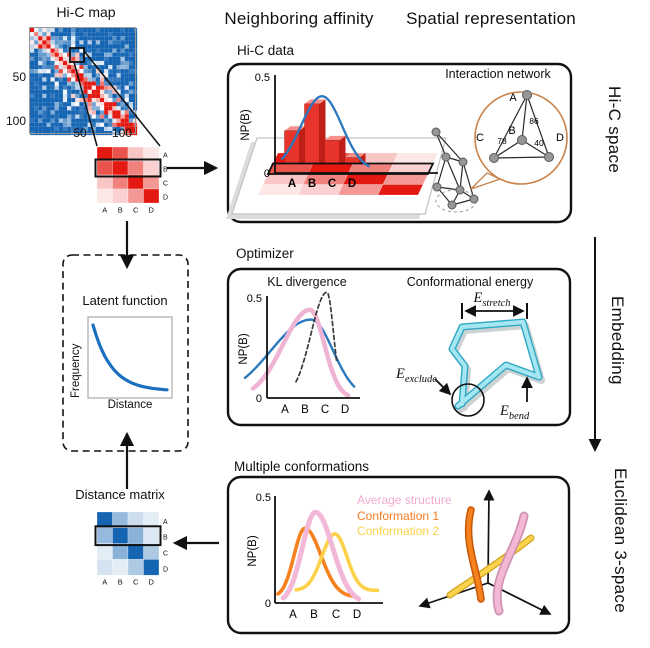 Image resolution: width=650 pixels, height=648 pixels. I want to click on hic-map-xtick-50: 50, so click(80, 133).